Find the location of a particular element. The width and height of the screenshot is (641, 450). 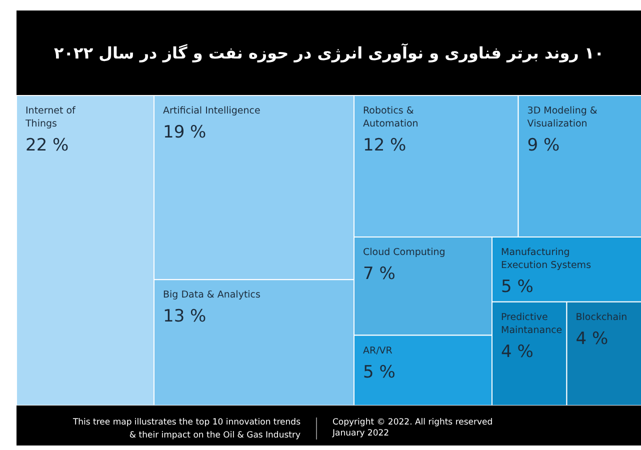

category-label: AR/VR is located at coordinates (378, 350).